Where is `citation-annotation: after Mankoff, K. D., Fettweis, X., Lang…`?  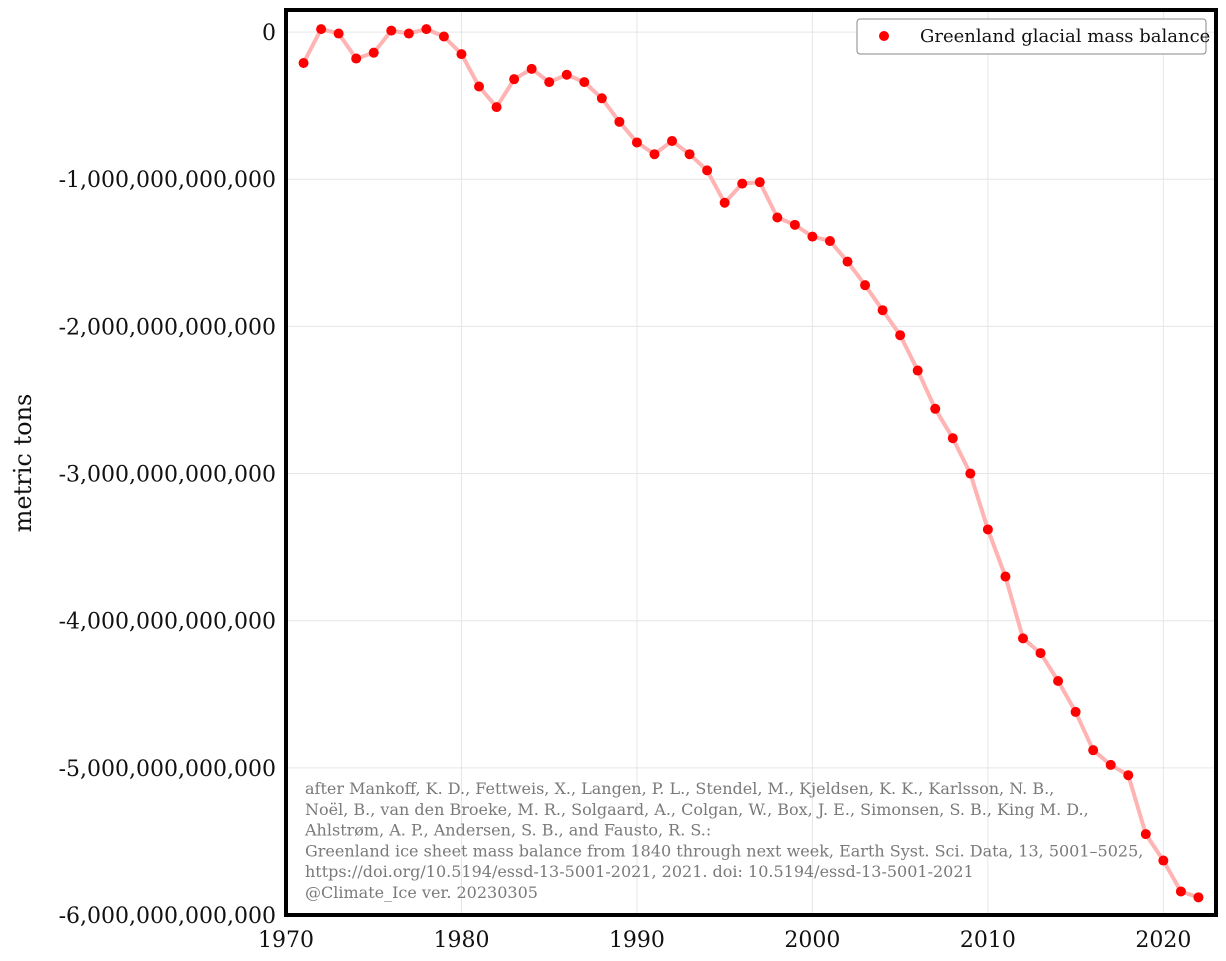 citation-annotation: after Mankoff, K. D., Fettweis, X., Lang… is located at coordinates (723, 840).